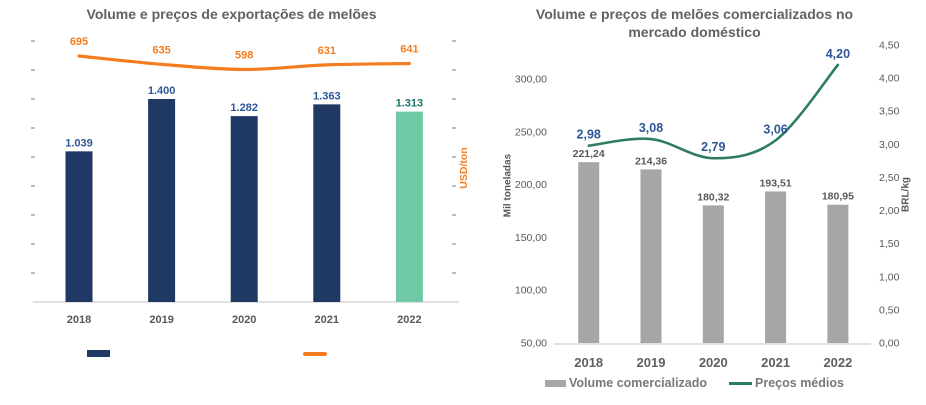  What do you see at coordinates (775, 129) in the screenshot?
I see `domestic-price-value-label: 3,06` at bounding box center [775, 129].